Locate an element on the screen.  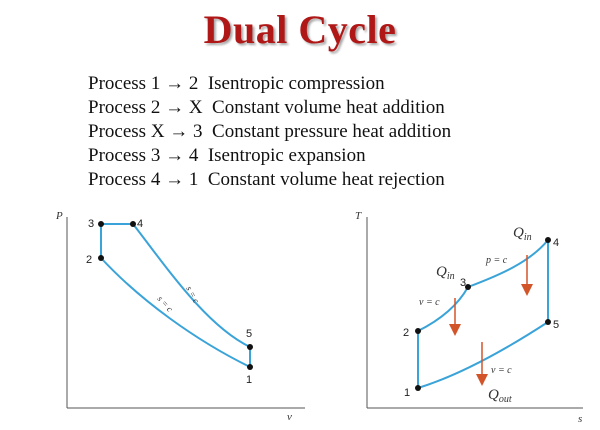
pv-state-label-2: 2 is located at coordinates (89, 260).